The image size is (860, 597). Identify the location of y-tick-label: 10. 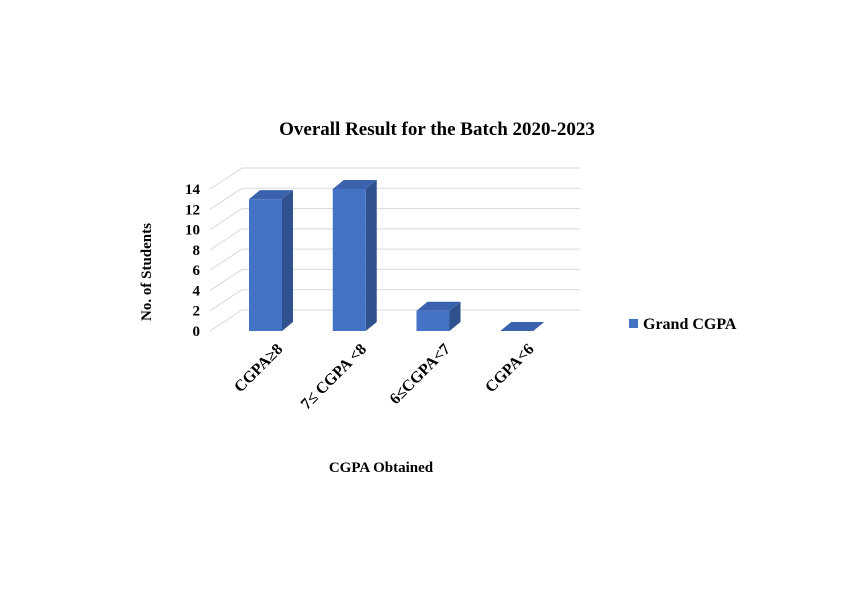
(192, 231).